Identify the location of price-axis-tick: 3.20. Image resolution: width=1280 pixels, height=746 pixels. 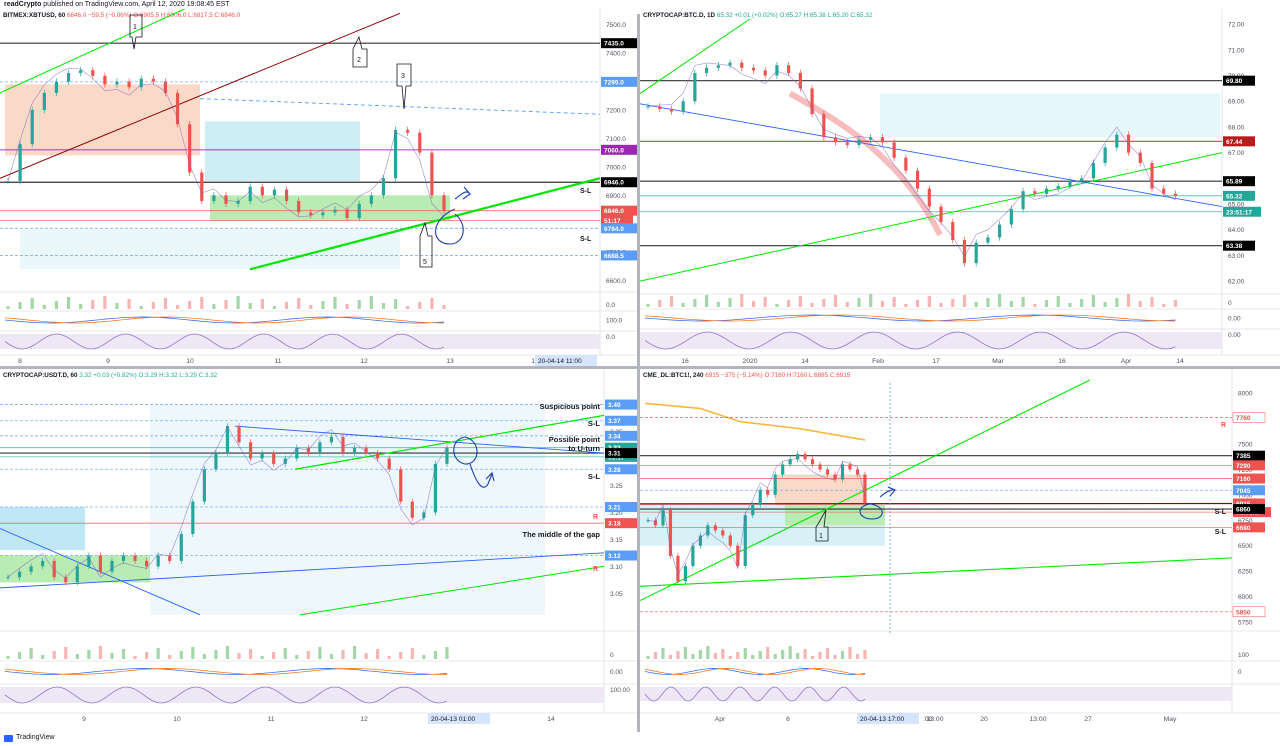
(616, 513).